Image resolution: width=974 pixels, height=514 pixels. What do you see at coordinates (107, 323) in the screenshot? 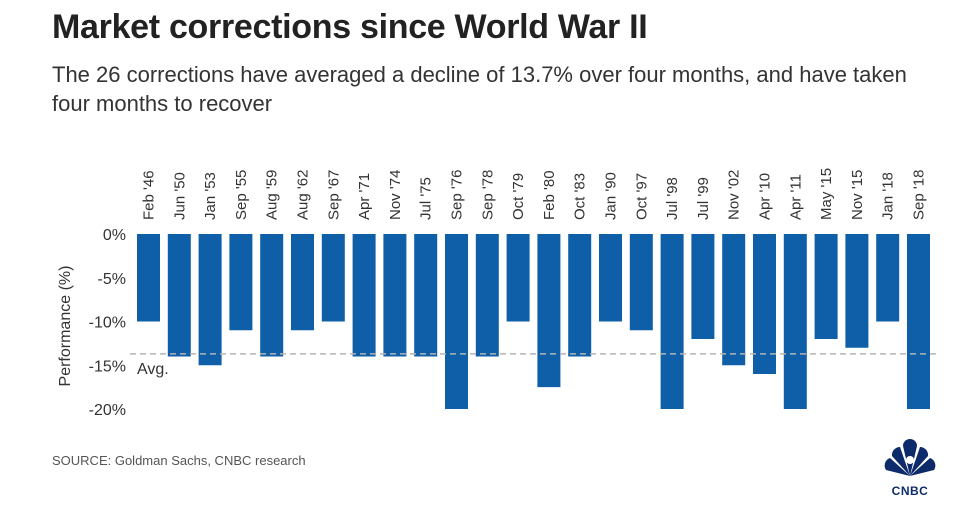
I see `y-tick-label: -10%` at bounding box center [107, 323].